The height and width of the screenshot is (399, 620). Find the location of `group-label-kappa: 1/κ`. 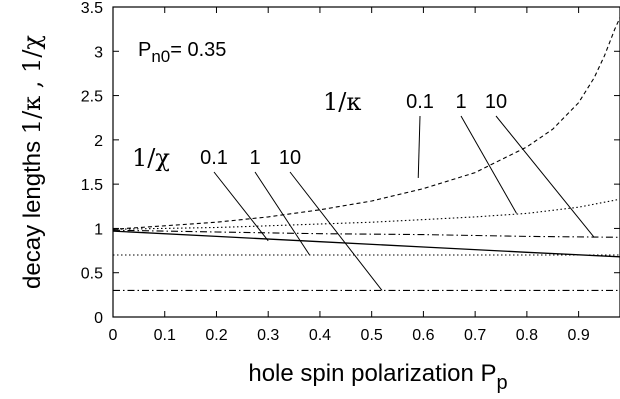

group-label-kappa: 1/κ is located at coordinates (342, 102).